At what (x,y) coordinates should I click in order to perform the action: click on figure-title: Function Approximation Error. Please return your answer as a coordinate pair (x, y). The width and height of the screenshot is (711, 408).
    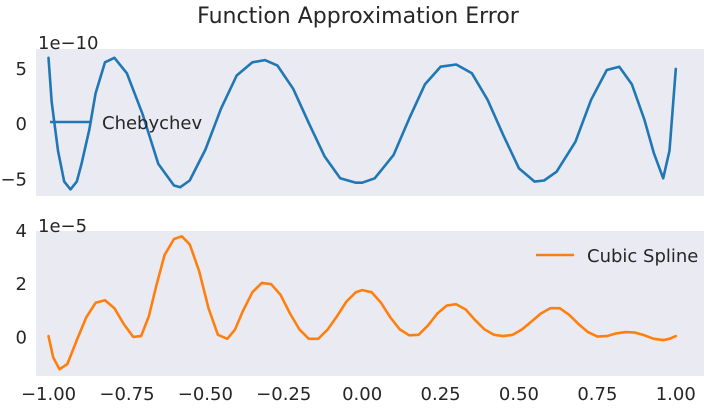
    Looking at the image, I should click on (358, 16).